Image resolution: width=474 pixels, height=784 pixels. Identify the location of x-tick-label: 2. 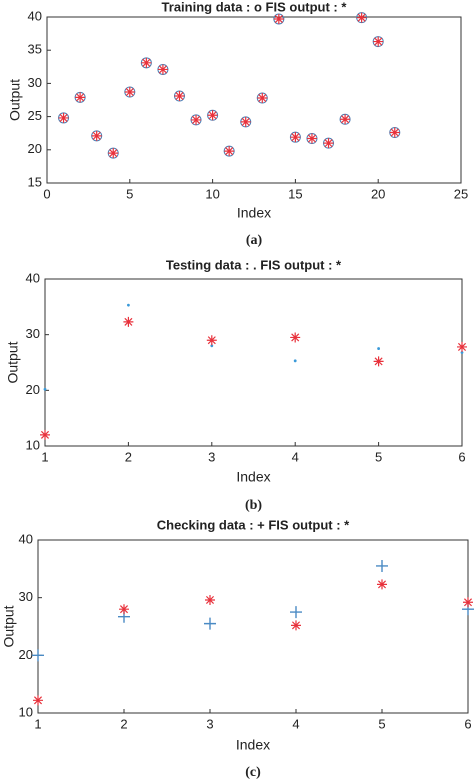
(123, 723).